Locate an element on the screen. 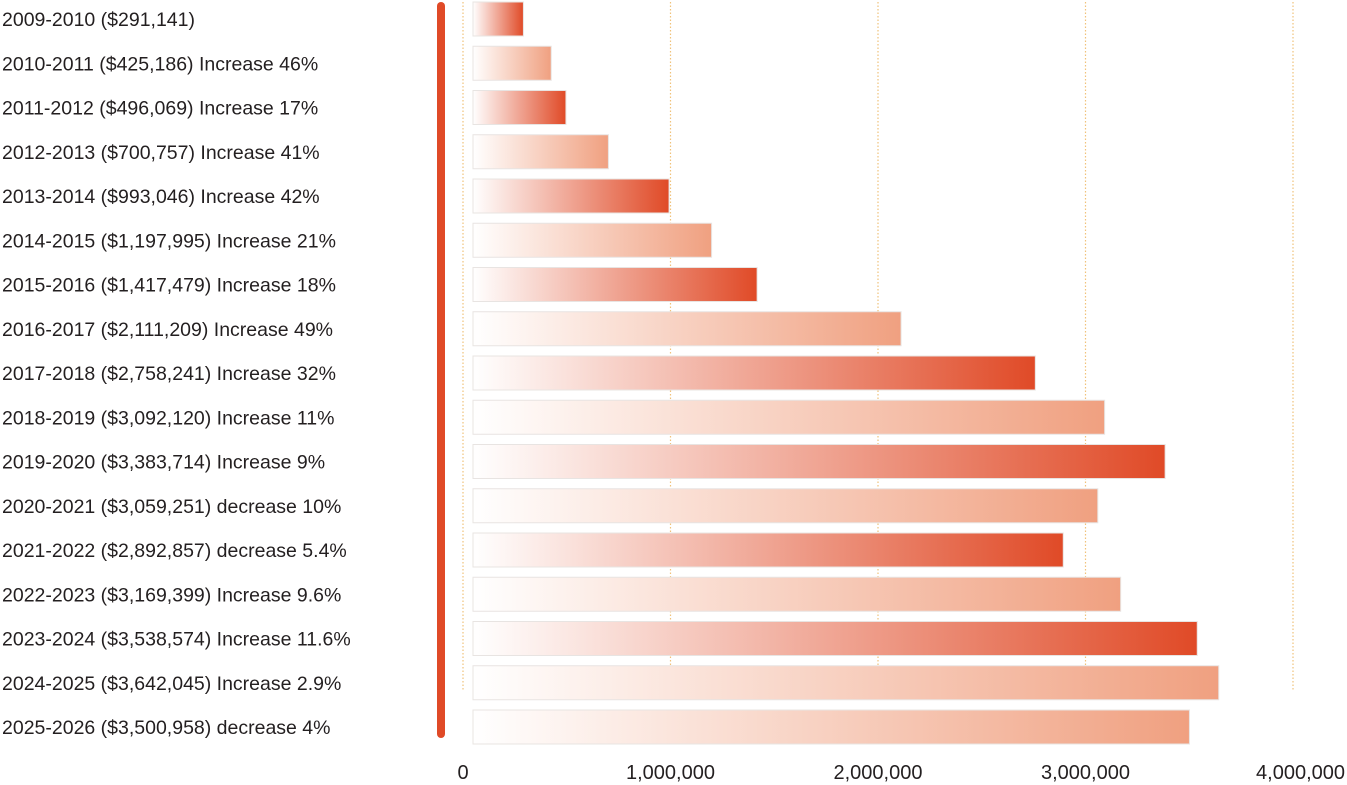 The height and width of the screenshot is (785, 1347). x-tick-label: 4,000,000 is located at coordinates (1300, 773).